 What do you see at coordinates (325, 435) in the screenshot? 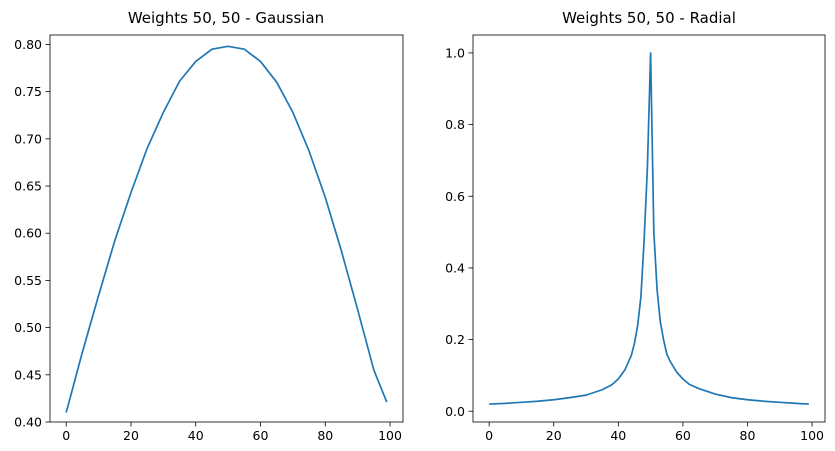
I see `gaussian-xtick-label: 80` at bounding box center [325, 435].